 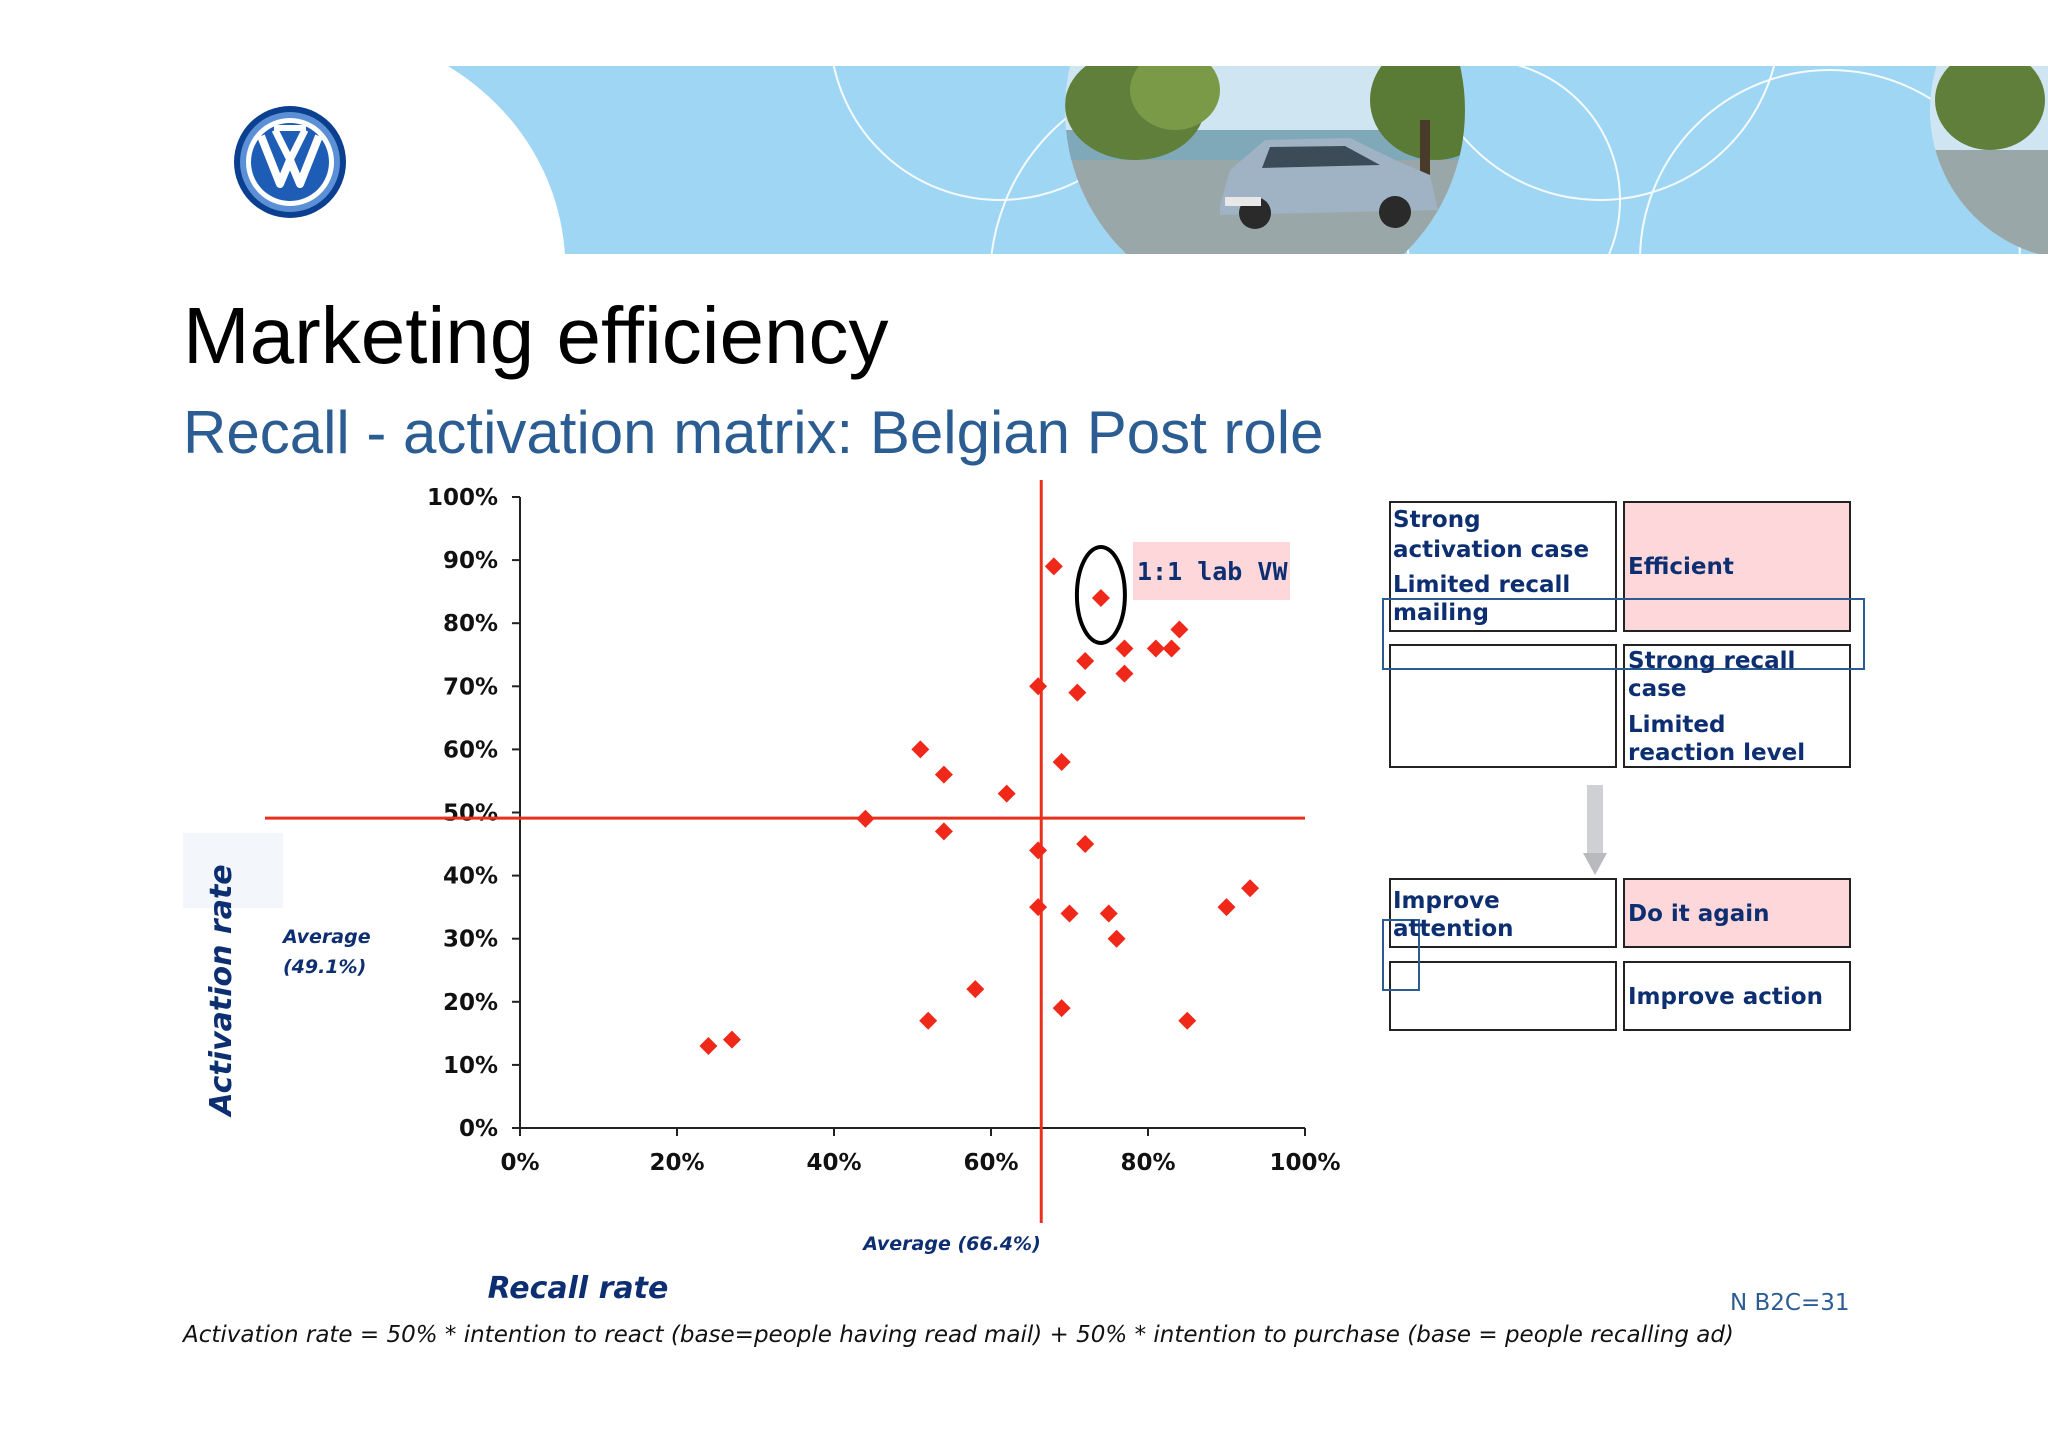 What do you see at coordinates (478, 1129) in the screenshot?
I see `y-tick-label: 0%` at bounding box center [478, 1129].